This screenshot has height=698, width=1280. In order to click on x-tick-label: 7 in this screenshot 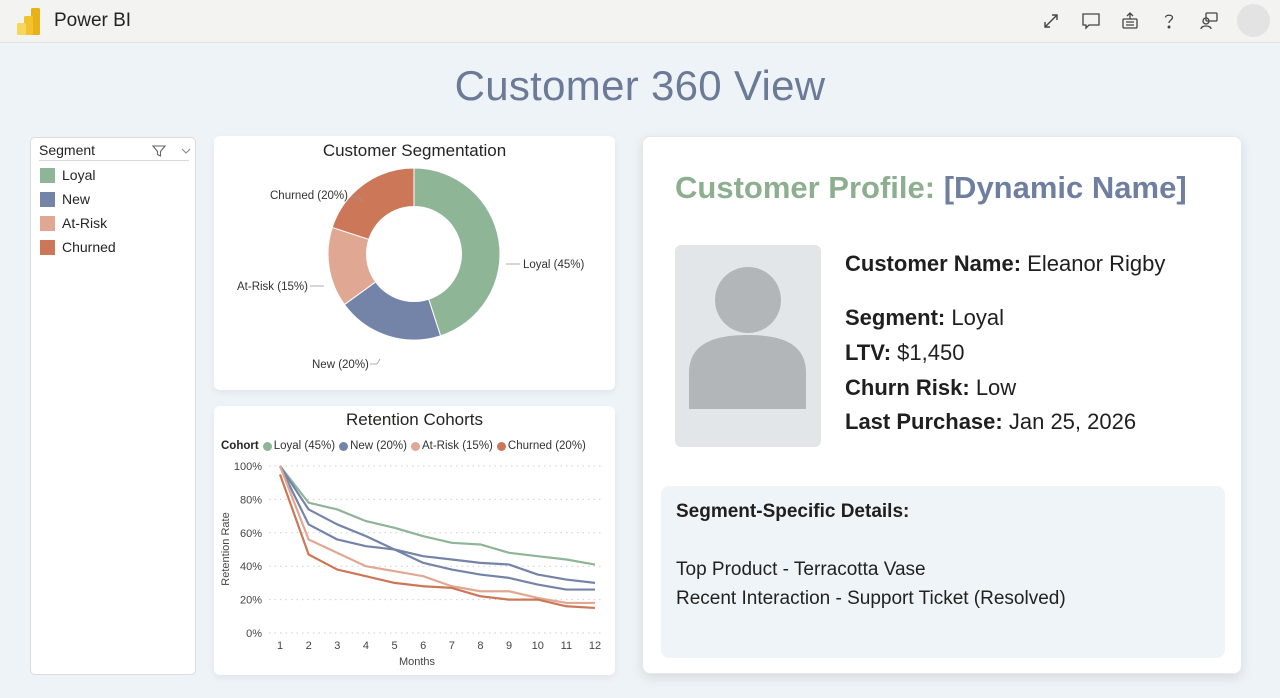, I will do `click(452, 646)`.